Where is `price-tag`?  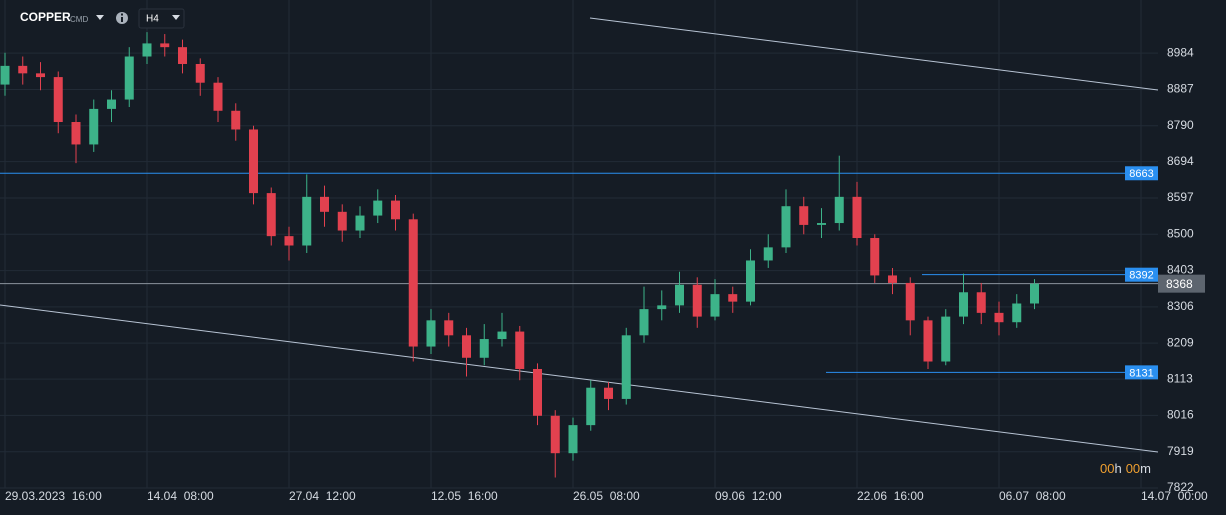
price-tag is located at coordinates (1181, 283).